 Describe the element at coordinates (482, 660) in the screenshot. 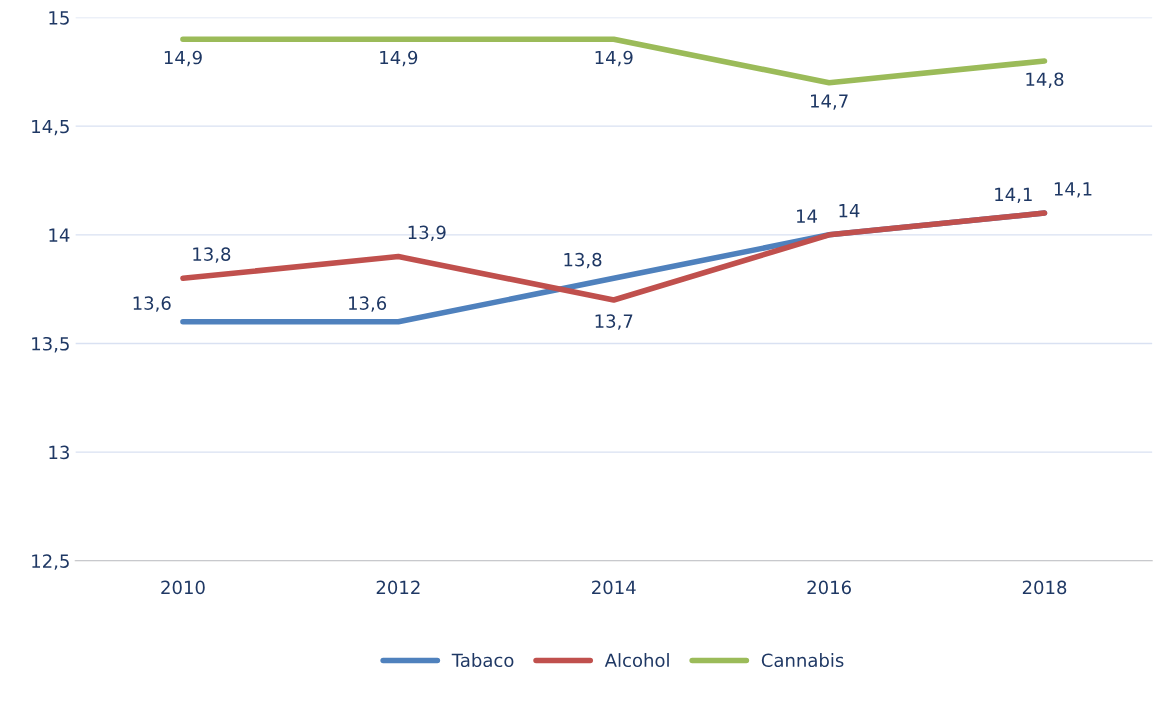

I see `legend-label: Tabaco` at that location.